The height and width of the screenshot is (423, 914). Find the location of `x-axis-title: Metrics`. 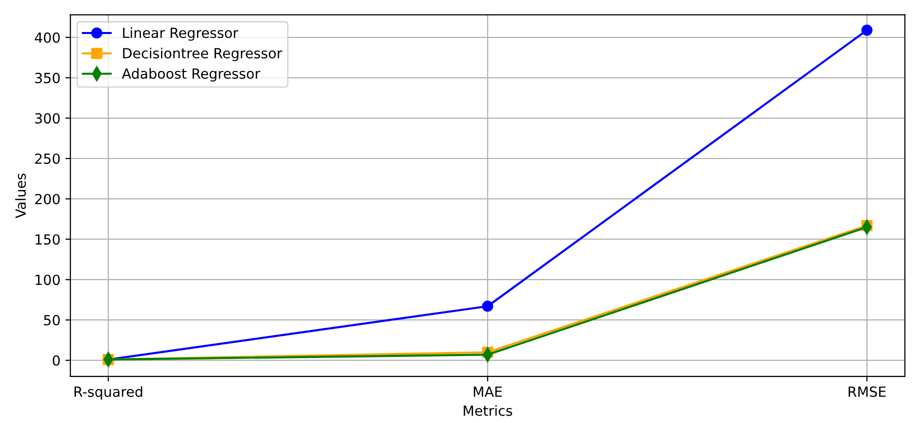

x-axis-title: Metrics is located at coordinates (488, 410).